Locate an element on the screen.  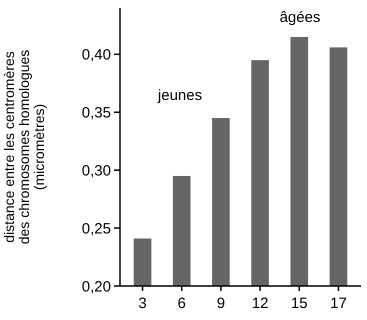
x-tick-label: 9 is located at coordinates (221, 303).